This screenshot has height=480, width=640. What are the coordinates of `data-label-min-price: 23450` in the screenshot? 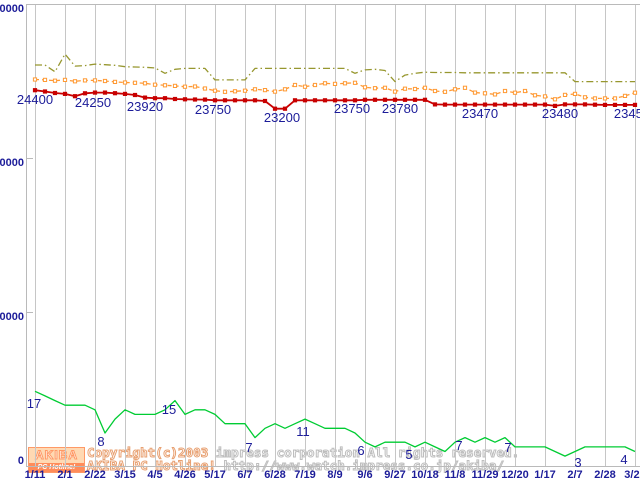 It's located at (627, 113).